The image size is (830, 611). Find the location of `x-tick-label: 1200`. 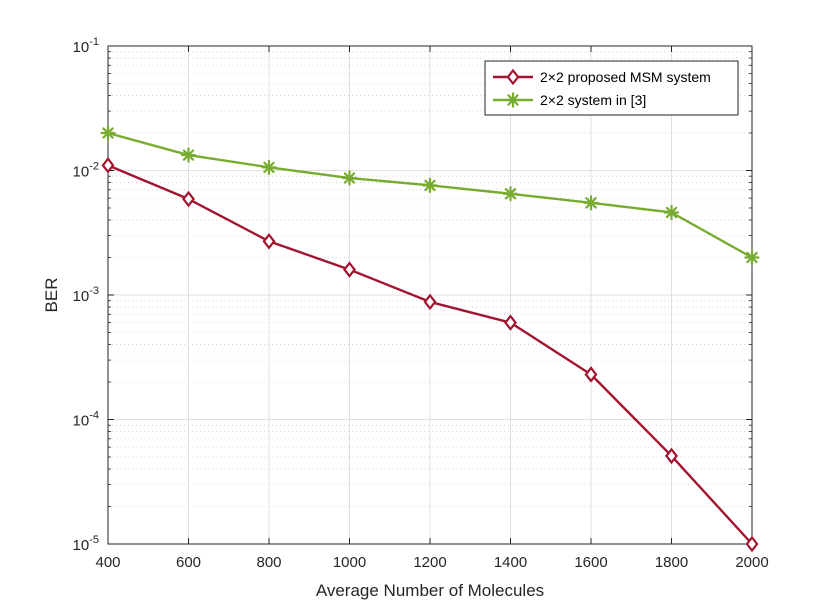

x-tick-label: 1200 is located at coordinates (429, 562).